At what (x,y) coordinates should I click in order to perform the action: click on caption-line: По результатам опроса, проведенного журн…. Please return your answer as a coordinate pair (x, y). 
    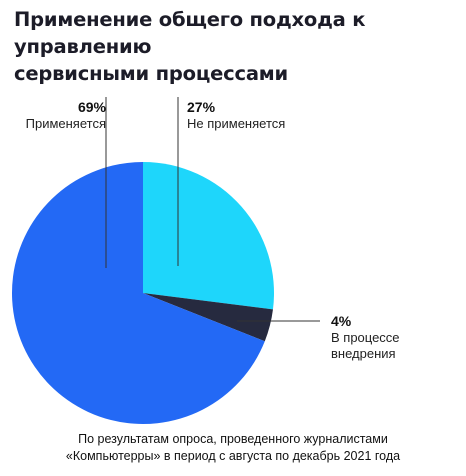
    Looking at the image, I should click on (233, 439).